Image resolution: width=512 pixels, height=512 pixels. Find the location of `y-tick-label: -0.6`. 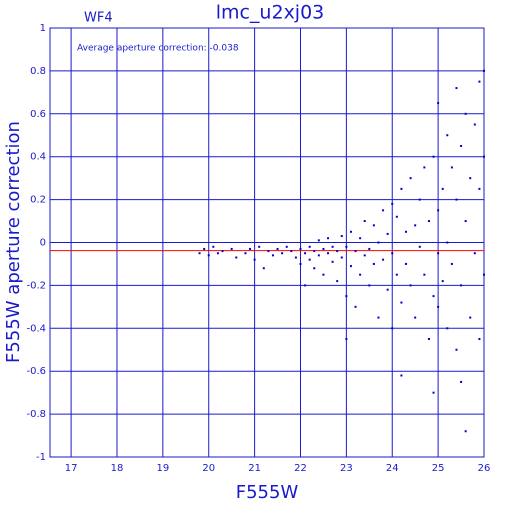

y-tick-label: -0.6 is located at coordinates (36, 371).